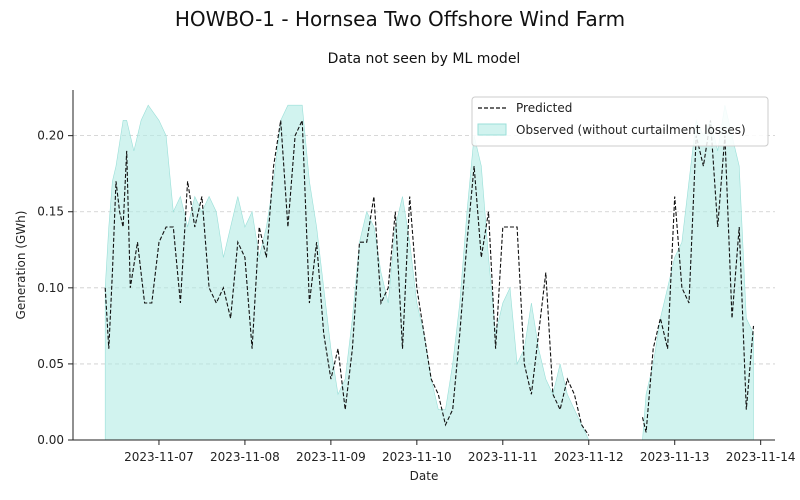 The image size is (800, 500). Describe the element at coordinates (589, 457) in the screenshot. I see `x-tick-label: 2023-11-12` at that location.